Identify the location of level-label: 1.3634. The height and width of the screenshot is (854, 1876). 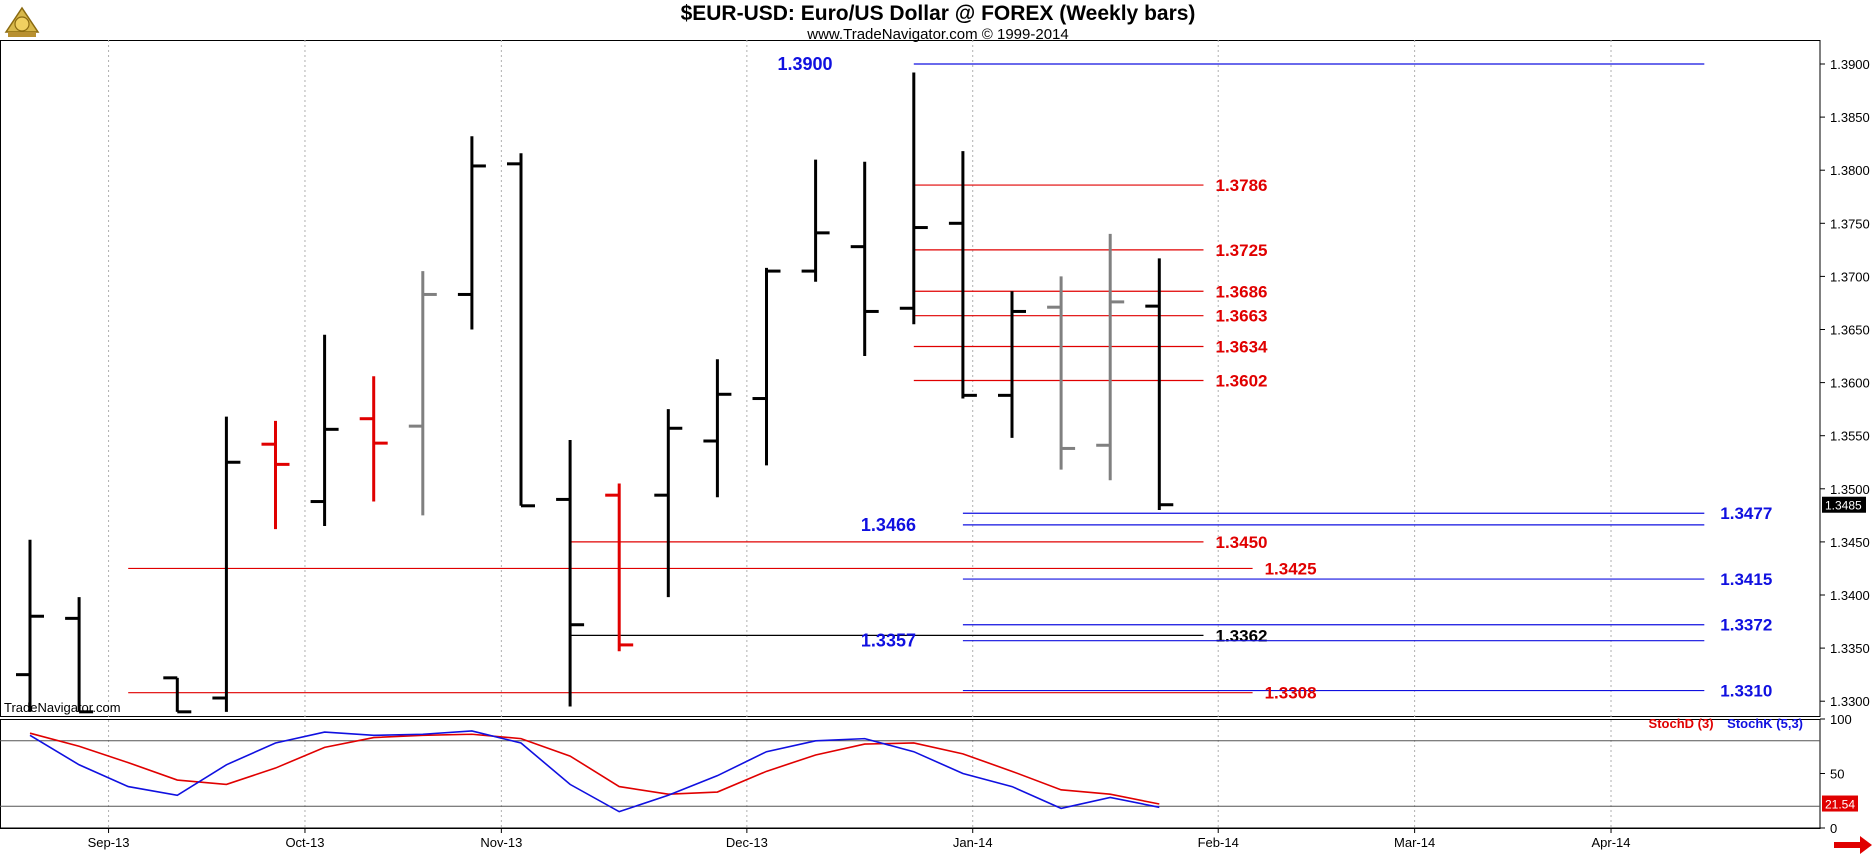
(1241, 346).